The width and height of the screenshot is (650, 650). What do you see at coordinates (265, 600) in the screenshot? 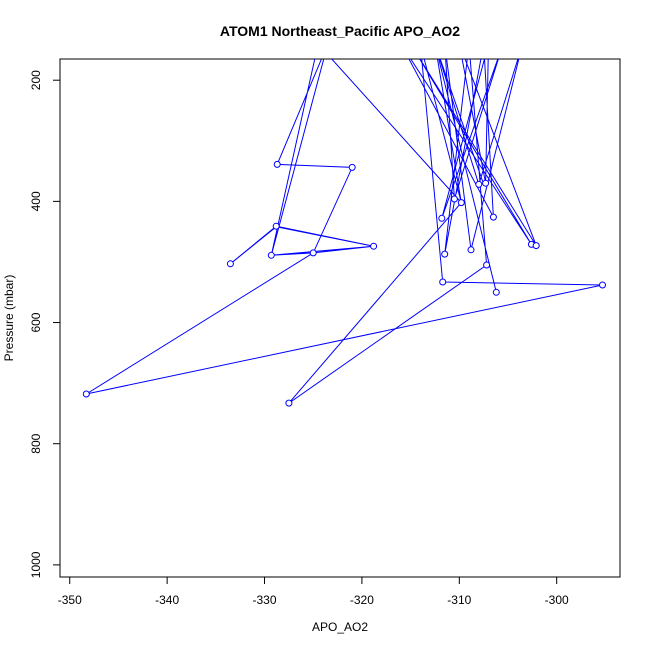
I see `x-tick-label: -330` at bounding box center [265, 600].